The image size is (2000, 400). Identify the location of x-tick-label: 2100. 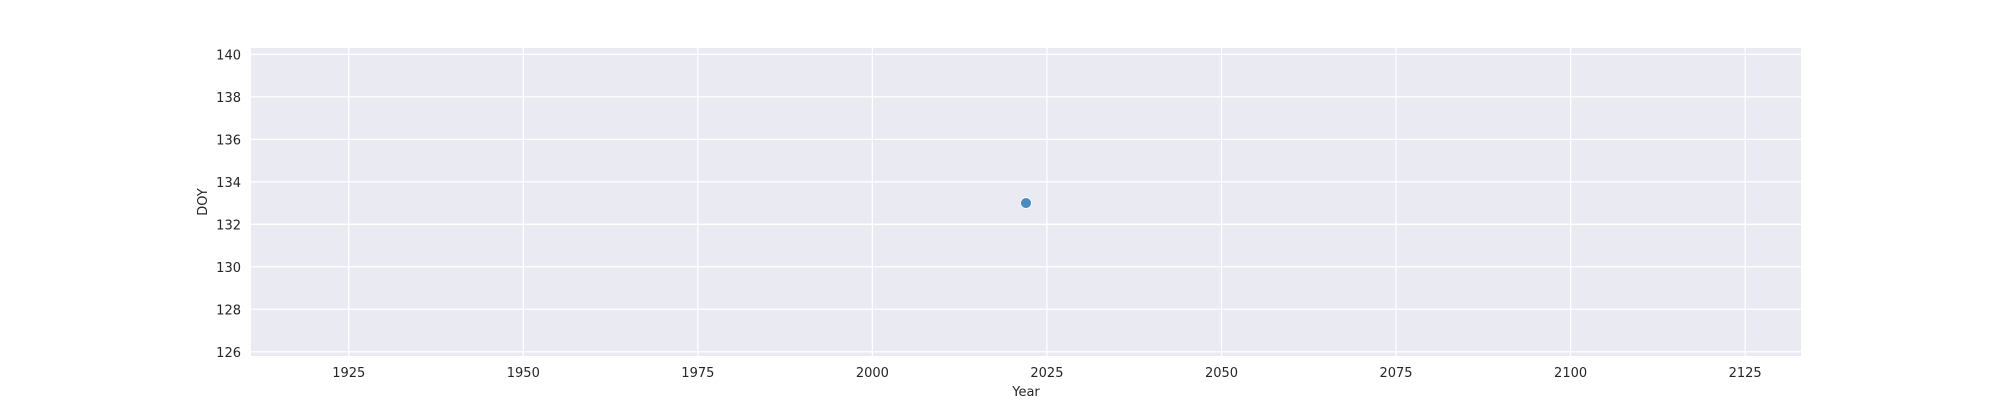
(1570, 373).